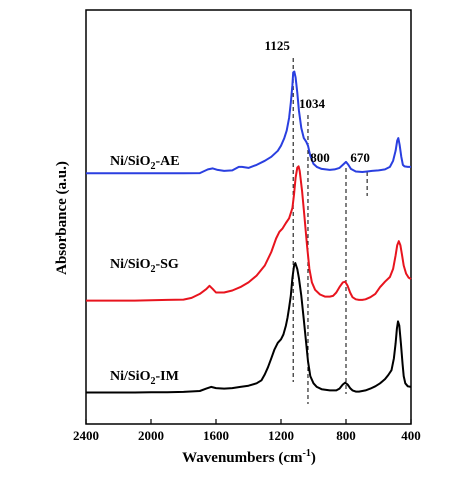 This screenshot has width=474, height=478. I want to click on peak-annotations: 1125 1034 800 670, so click(317, 101).